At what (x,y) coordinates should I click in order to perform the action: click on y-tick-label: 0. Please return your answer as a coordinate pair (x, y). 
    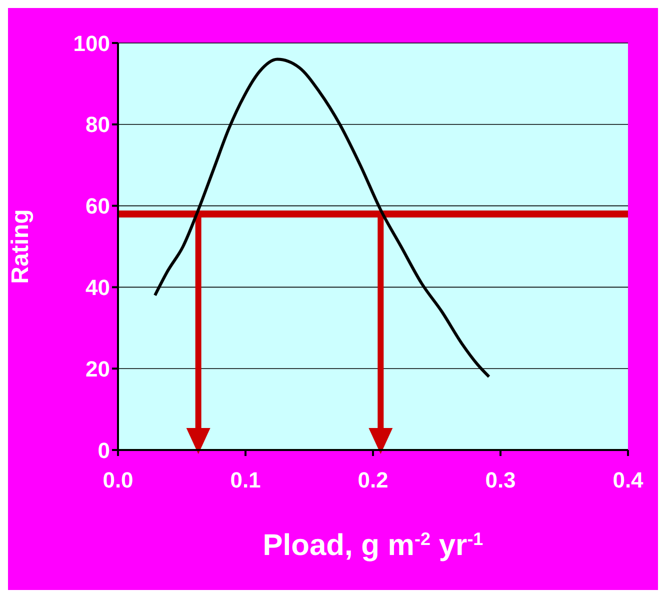
    Looking at the image, I should click on (104, 450).